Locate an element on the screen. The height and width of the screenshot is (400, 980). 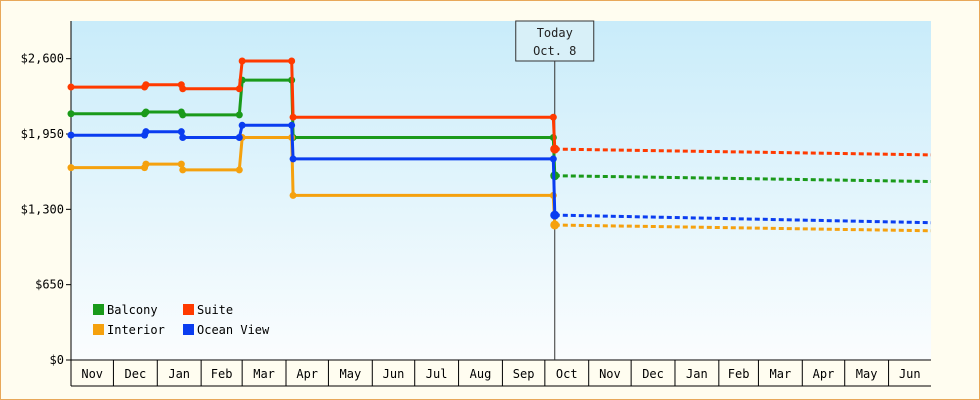
y-tick-label: $0 is located at coordinates (57, 360).